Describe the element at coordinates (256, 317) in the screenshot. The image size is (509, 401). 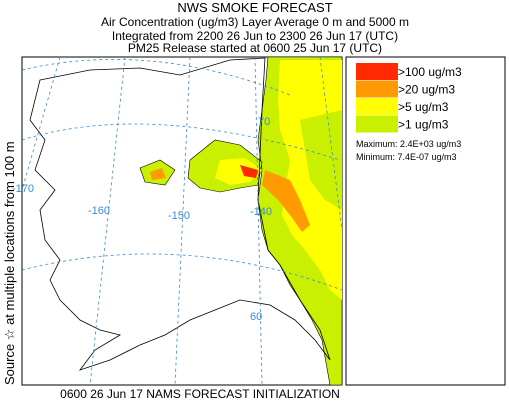
I see `graticule-label: 60` at that location.